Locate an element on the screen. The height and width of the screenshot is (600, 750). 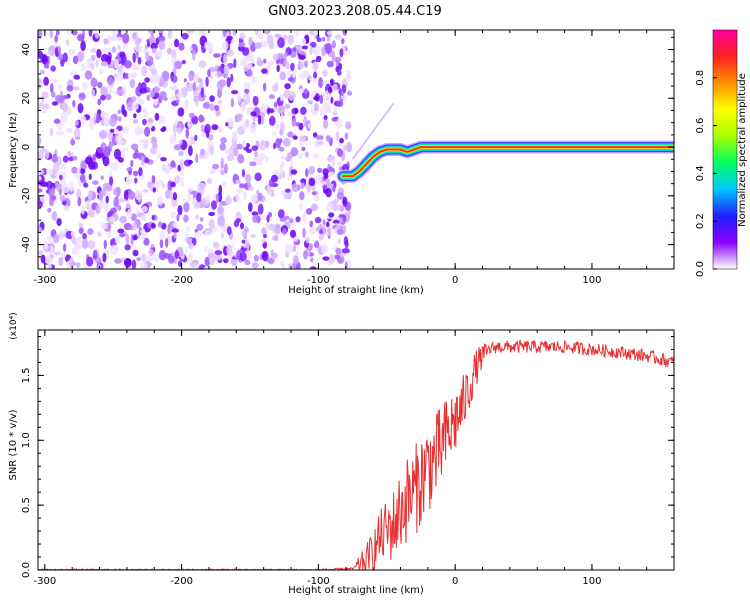
colorbar-tick-label: 0.0 is located at coordinates (700, 269).